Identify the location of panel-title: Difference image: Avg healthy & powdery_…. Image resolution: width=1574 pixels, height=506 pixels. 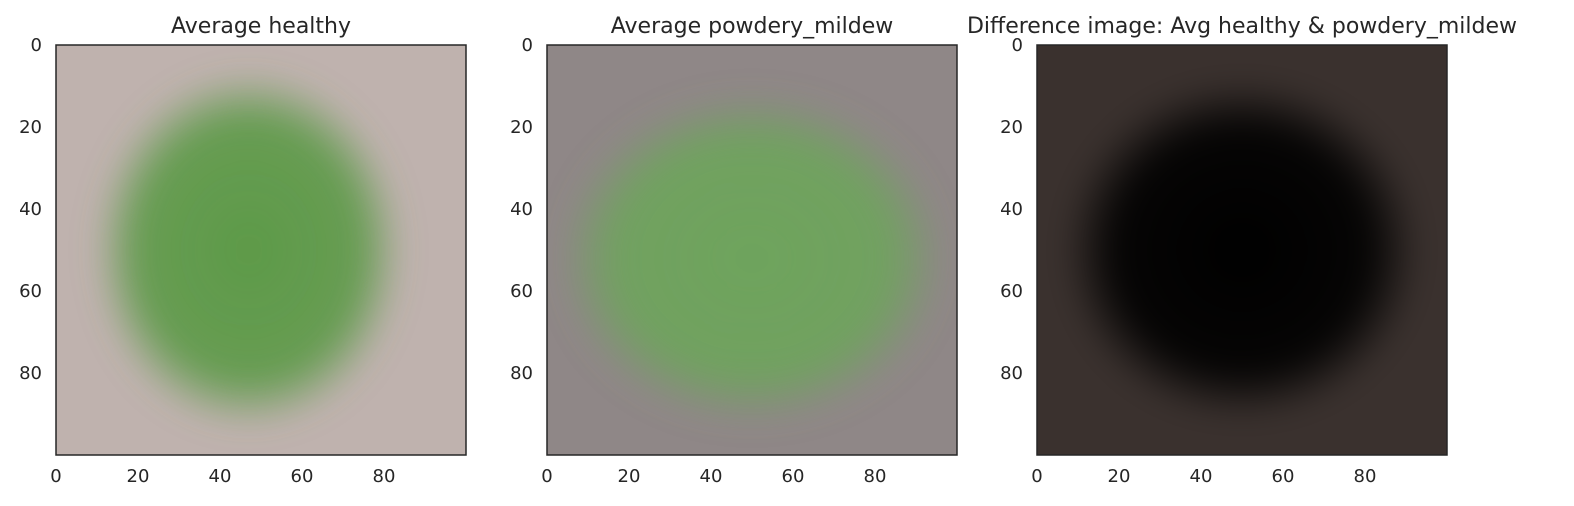
(1242, 26).